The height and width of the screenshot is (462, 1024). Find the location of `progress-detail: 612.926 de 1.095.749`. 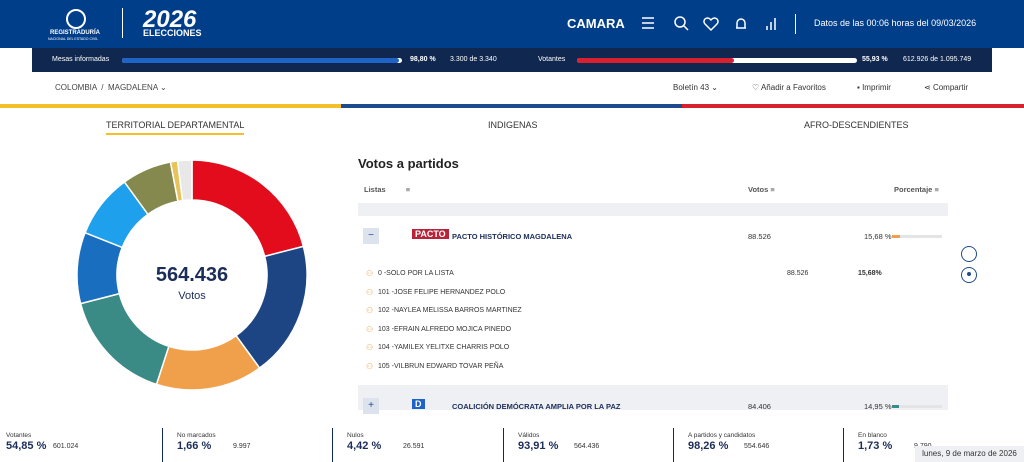

progress-detail: 612.926 de 1.095.749 is located at coordinates (937, 59).